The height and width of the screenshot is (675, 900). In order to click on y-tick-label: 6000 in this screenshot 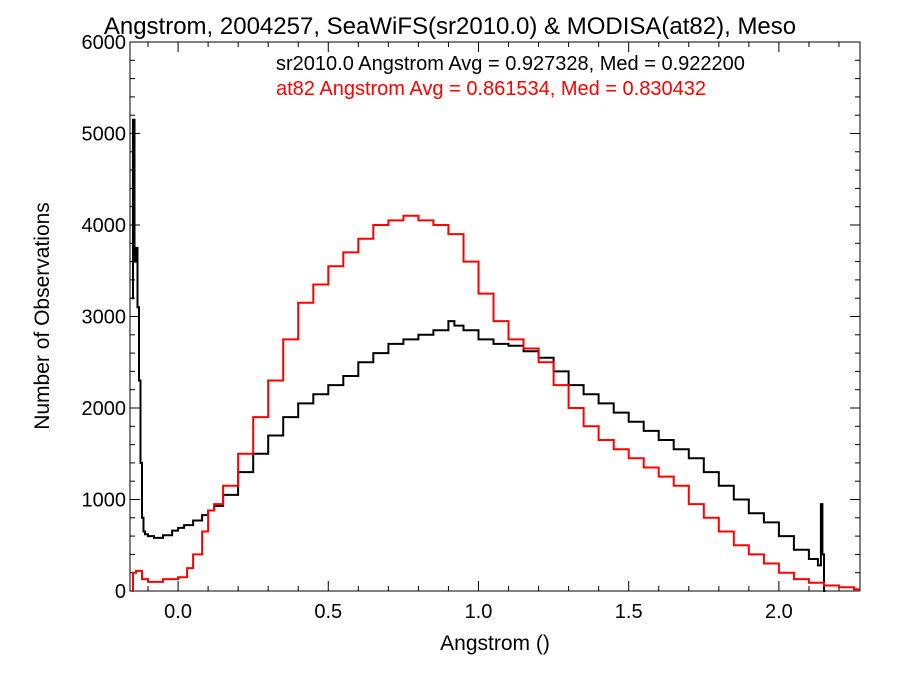, I will do `click(104, 43)`.